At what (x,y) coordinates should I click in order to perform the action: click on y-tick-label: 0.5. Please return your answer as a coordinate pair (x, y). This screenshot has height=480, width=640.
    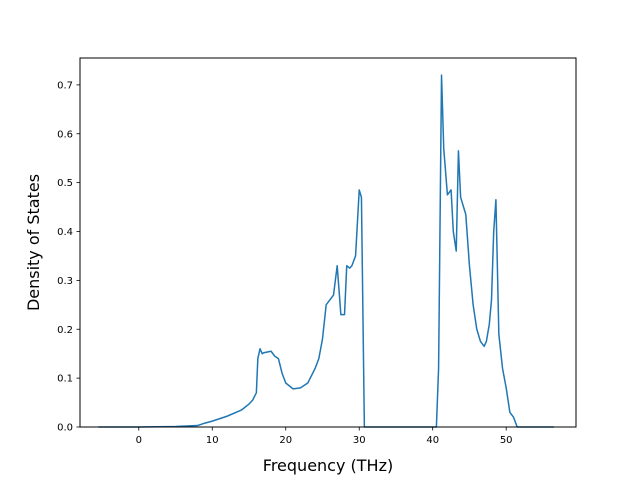
    Looking at the image, I should click on (65, 183).